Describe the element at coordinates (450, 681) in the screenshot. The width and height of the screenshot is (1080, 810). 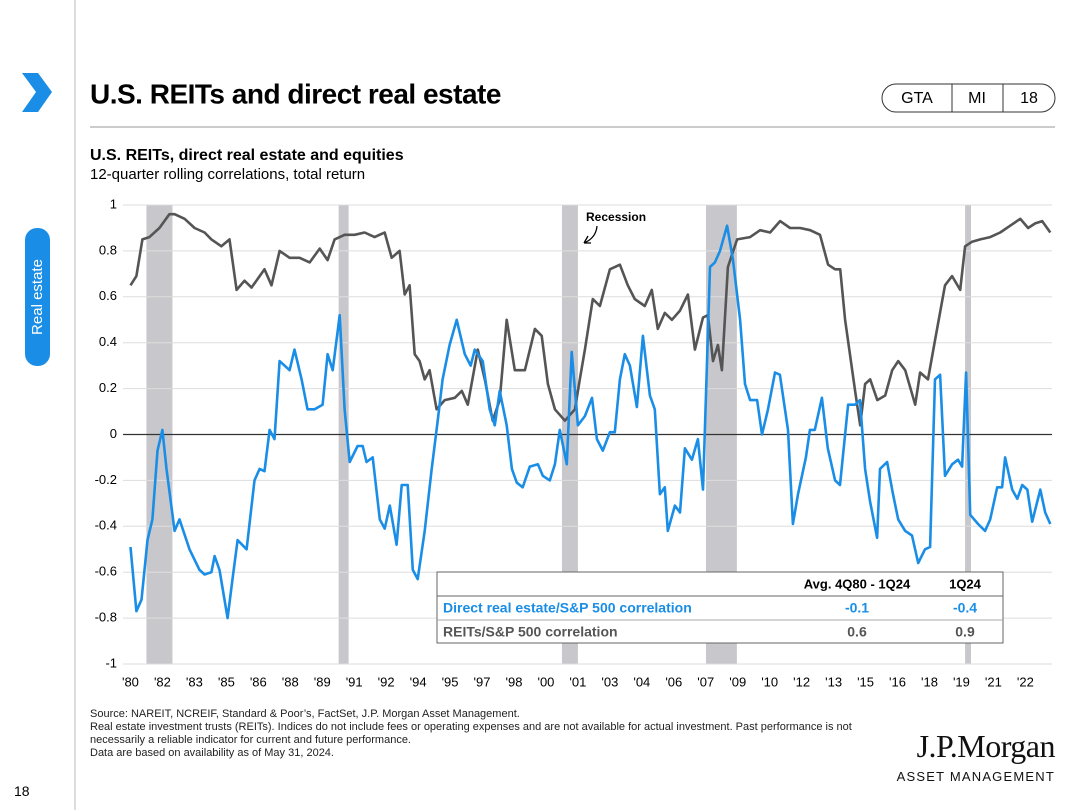
I see `x-tick-label: '95` at that location.